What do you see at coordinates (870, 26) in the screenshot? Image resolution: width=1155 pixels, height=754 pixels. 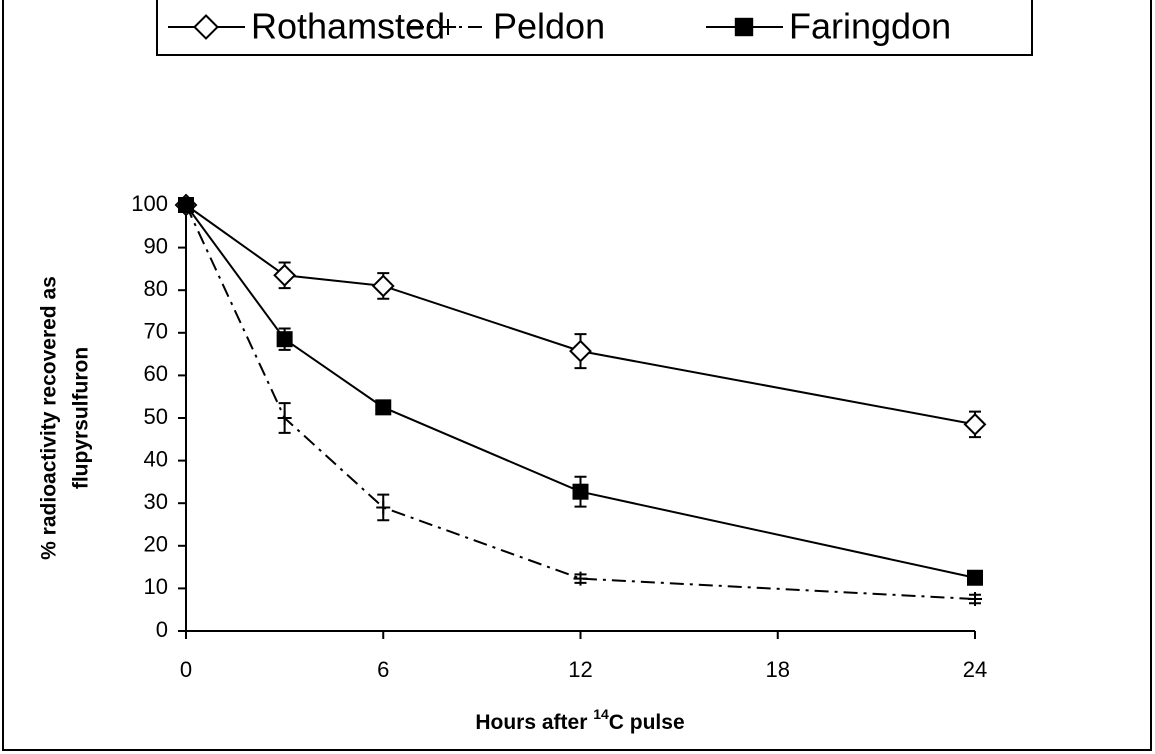 I see `legend-label: Faringdon` at bounding box center [870, 26].